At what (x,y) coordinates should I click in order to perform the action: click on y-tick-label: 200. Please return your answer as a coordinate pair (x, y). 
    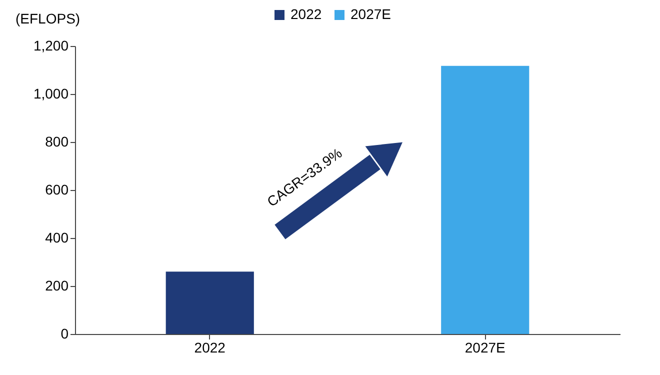
    Looking at the image, I should click on (57, 286).